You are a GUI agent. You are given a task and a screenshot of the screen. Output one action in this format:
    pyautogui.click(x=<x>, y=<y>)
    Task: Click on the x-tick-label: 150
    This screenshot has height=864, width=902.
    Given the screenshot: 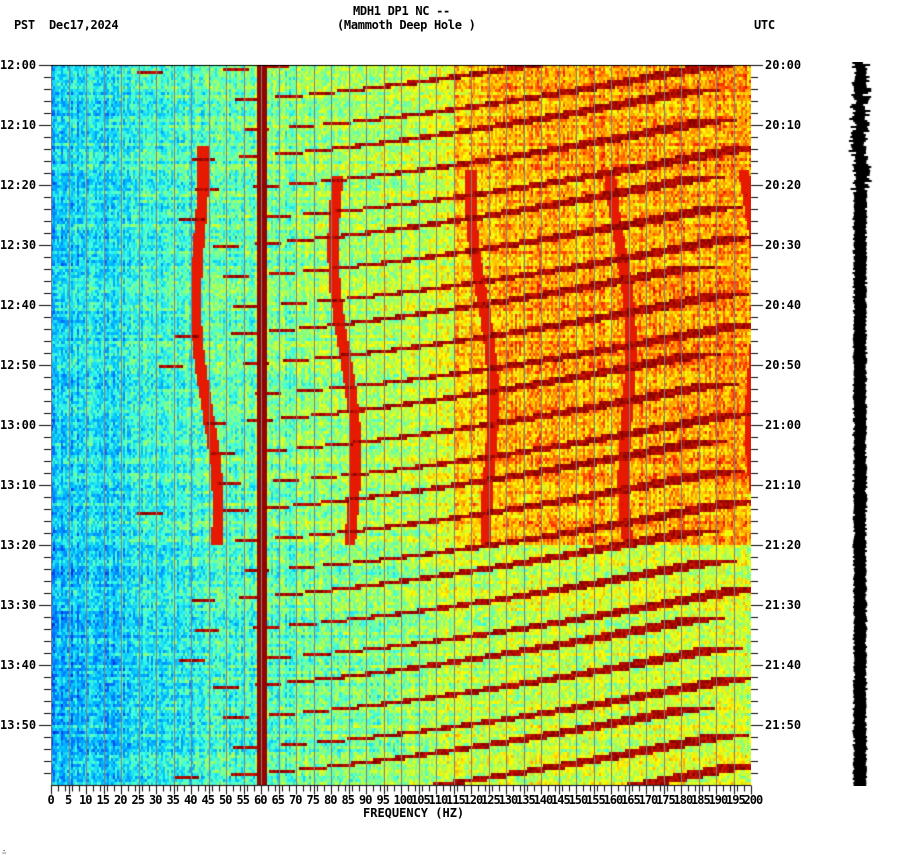 What is the action you would take?
    pyautogui.click(x=578, y=800)
    